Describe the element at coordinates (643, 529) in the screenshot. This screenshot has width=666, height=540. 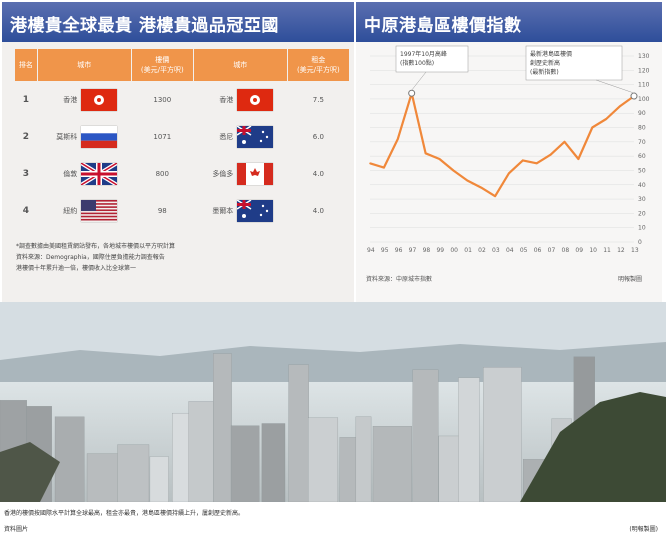
I see `caption-credit: (明報製圖)` at that location.